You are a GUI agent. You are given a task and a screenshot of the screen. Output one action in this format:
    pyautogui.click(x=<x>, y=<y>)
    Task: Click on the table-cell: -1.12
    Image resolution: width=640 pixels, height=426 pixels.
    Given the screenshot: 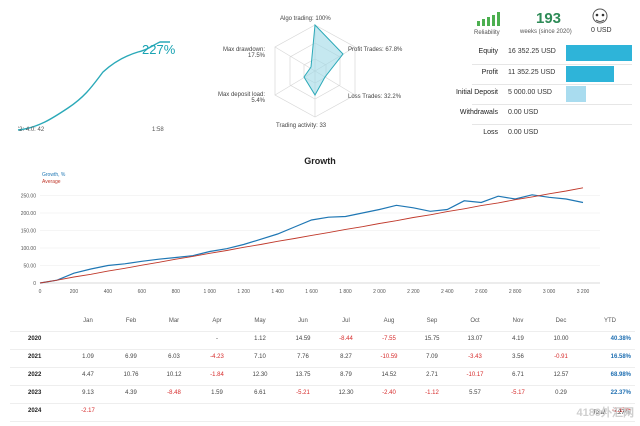 What is the action you would take?
    pyautogui.click(x=432, y=393)
    